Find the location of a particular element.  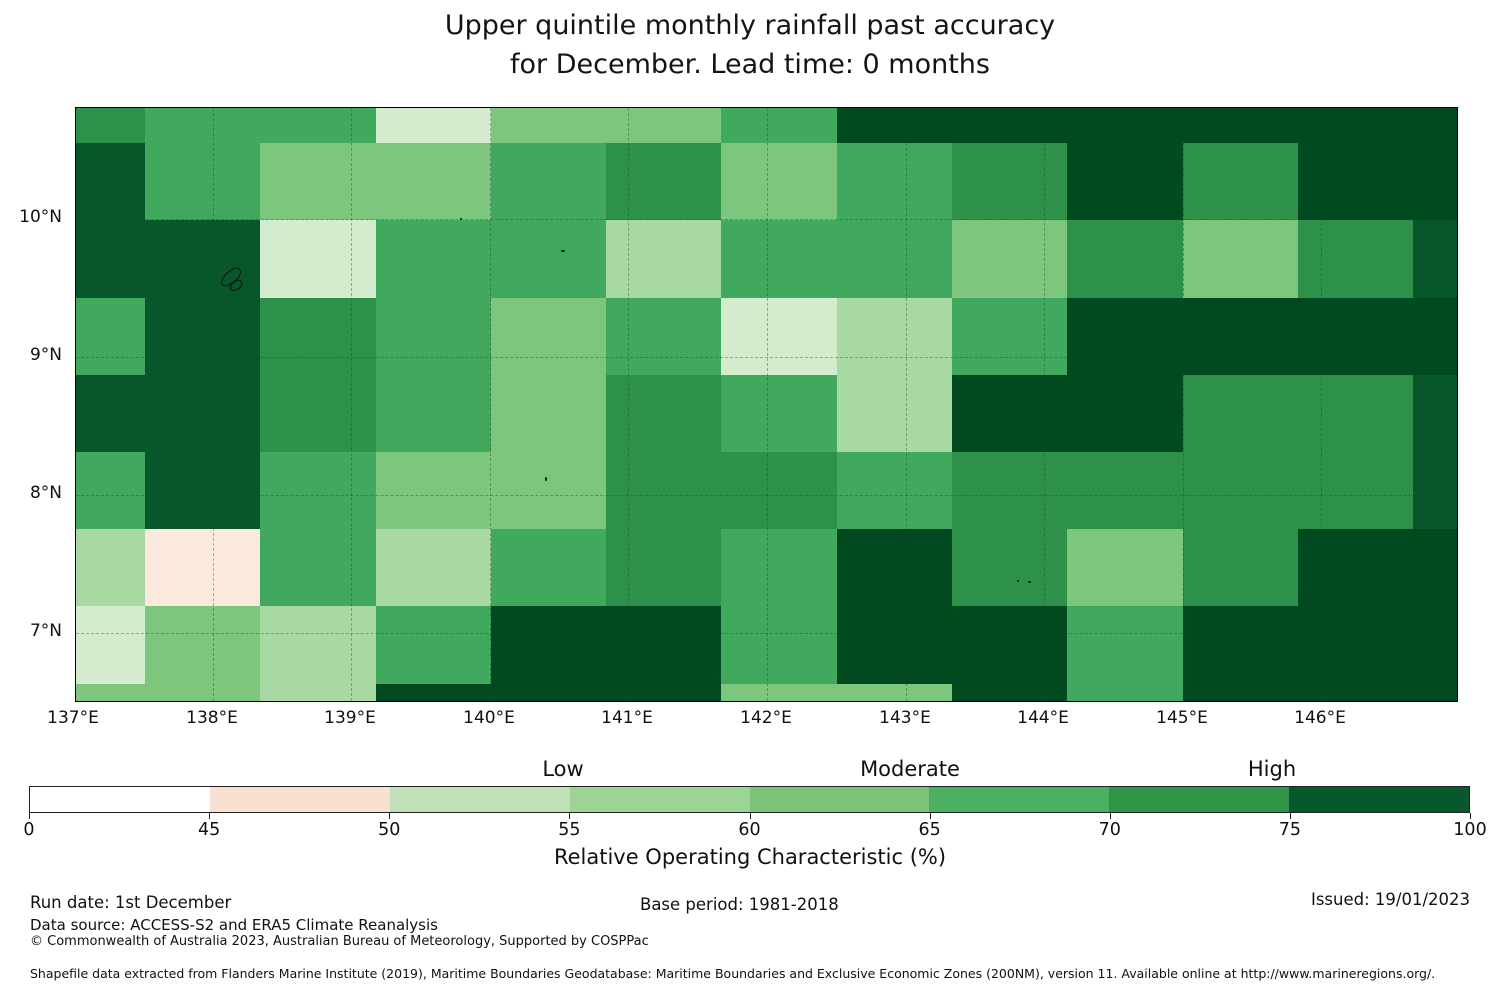

colorbar-tick-label: 100 is located at coordinates (1470, 830).